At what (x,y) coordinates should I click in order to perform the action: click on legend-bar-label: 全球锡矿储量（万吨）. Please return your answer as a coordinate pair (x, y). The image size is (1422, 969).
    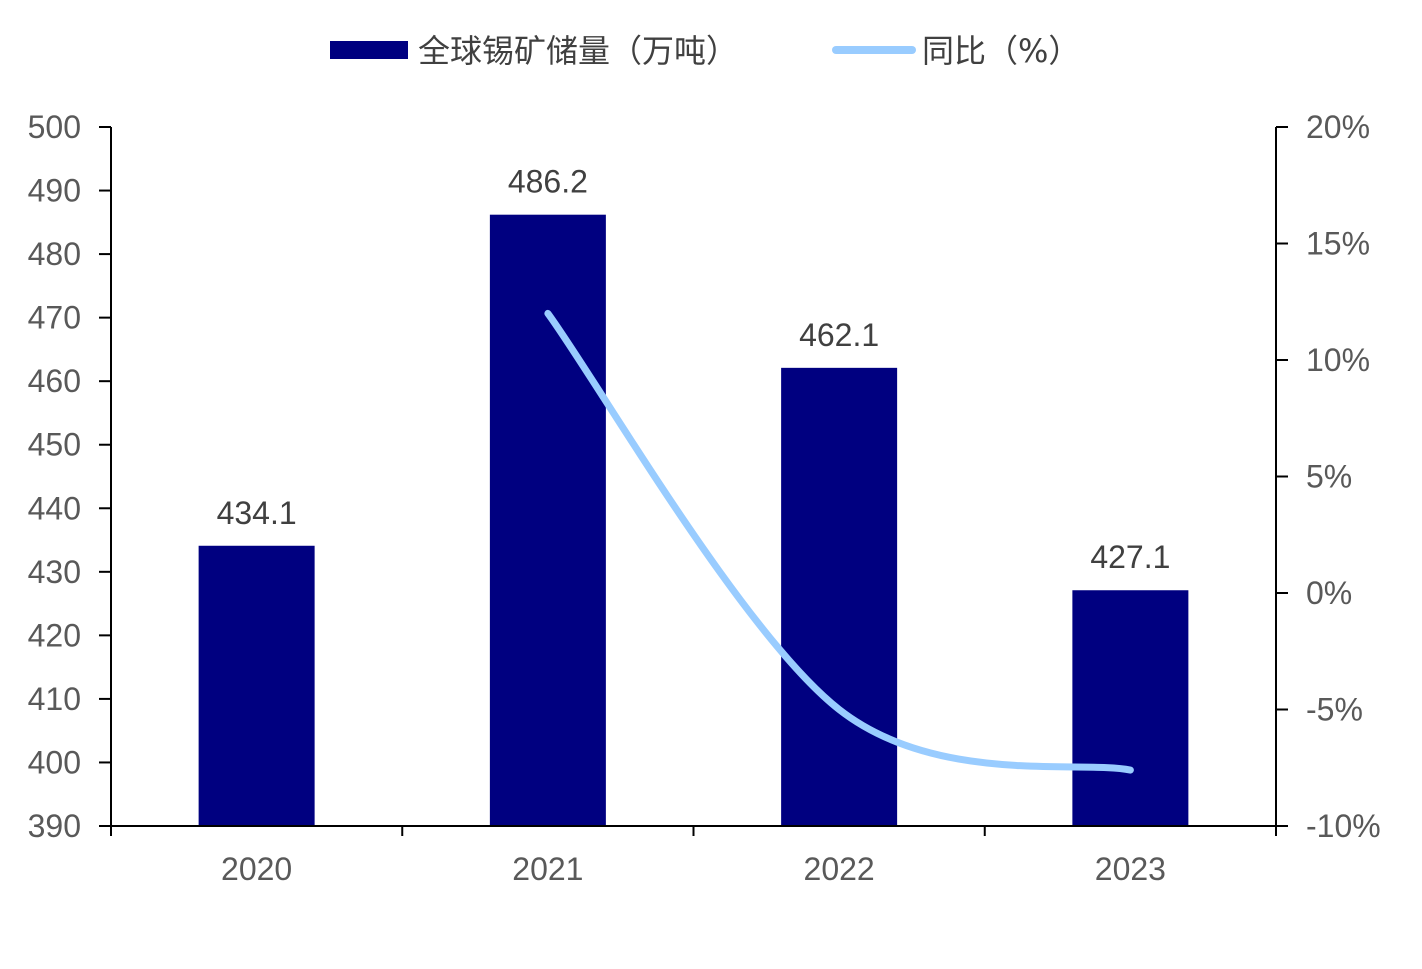
    Looking at the image, I should click on (578, 51).